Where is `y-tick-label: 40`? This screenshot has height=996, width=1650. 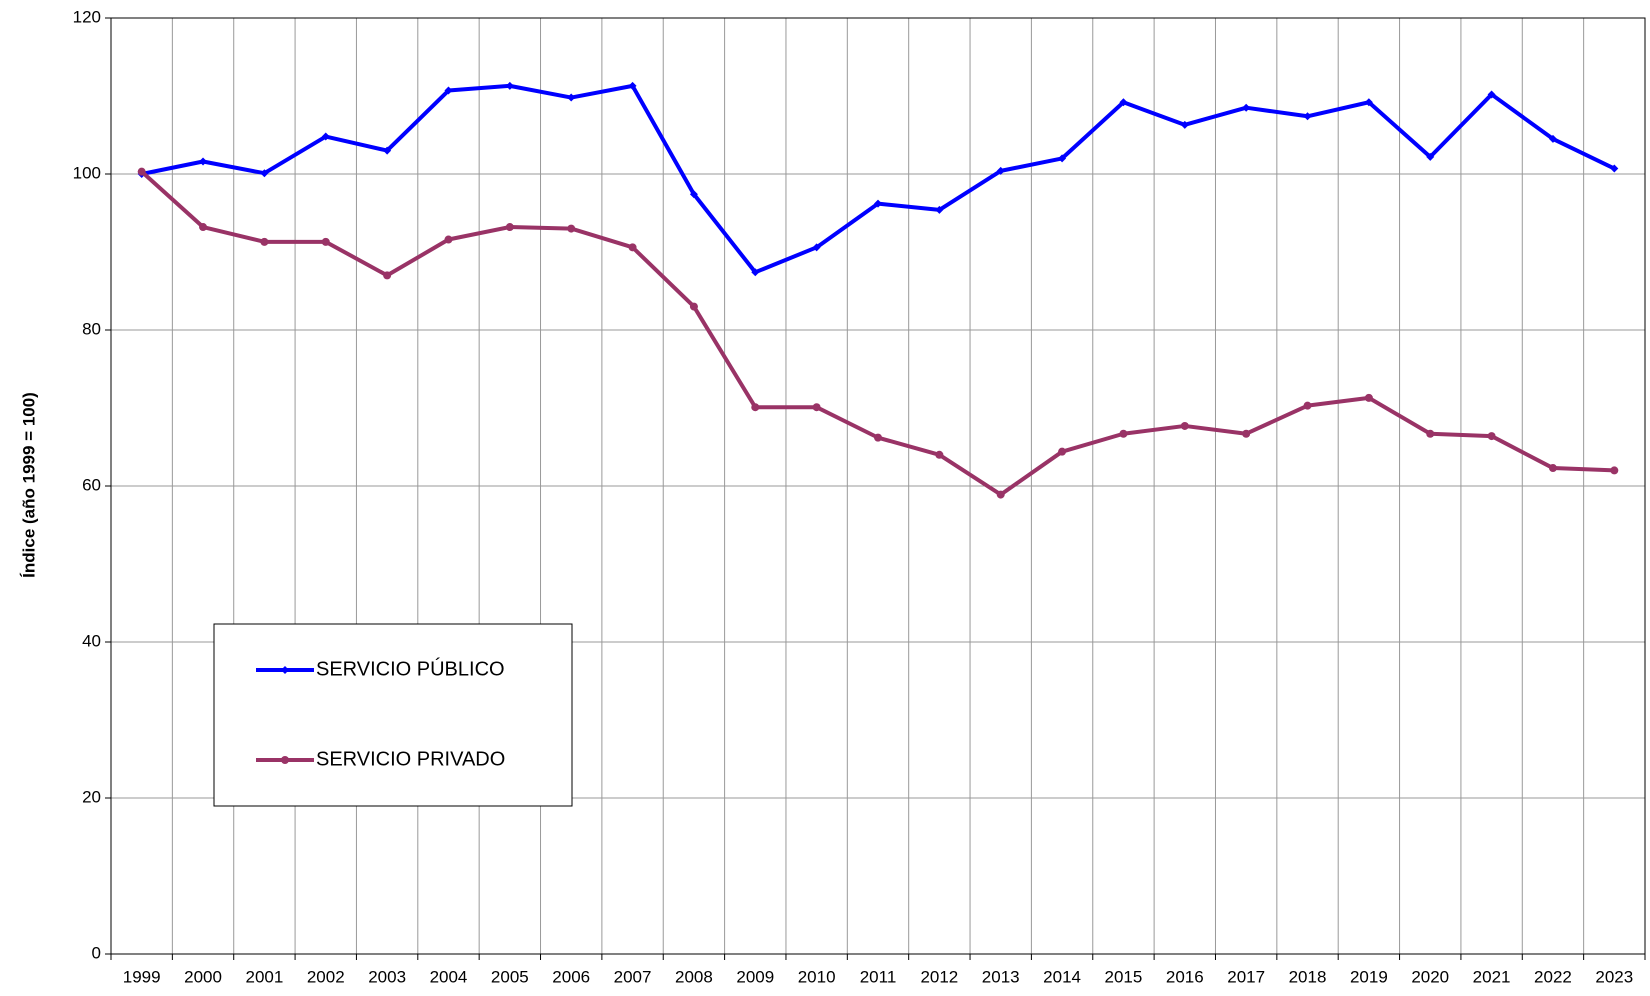
y-tick-label: 40 is located at coordinates (91, 640).